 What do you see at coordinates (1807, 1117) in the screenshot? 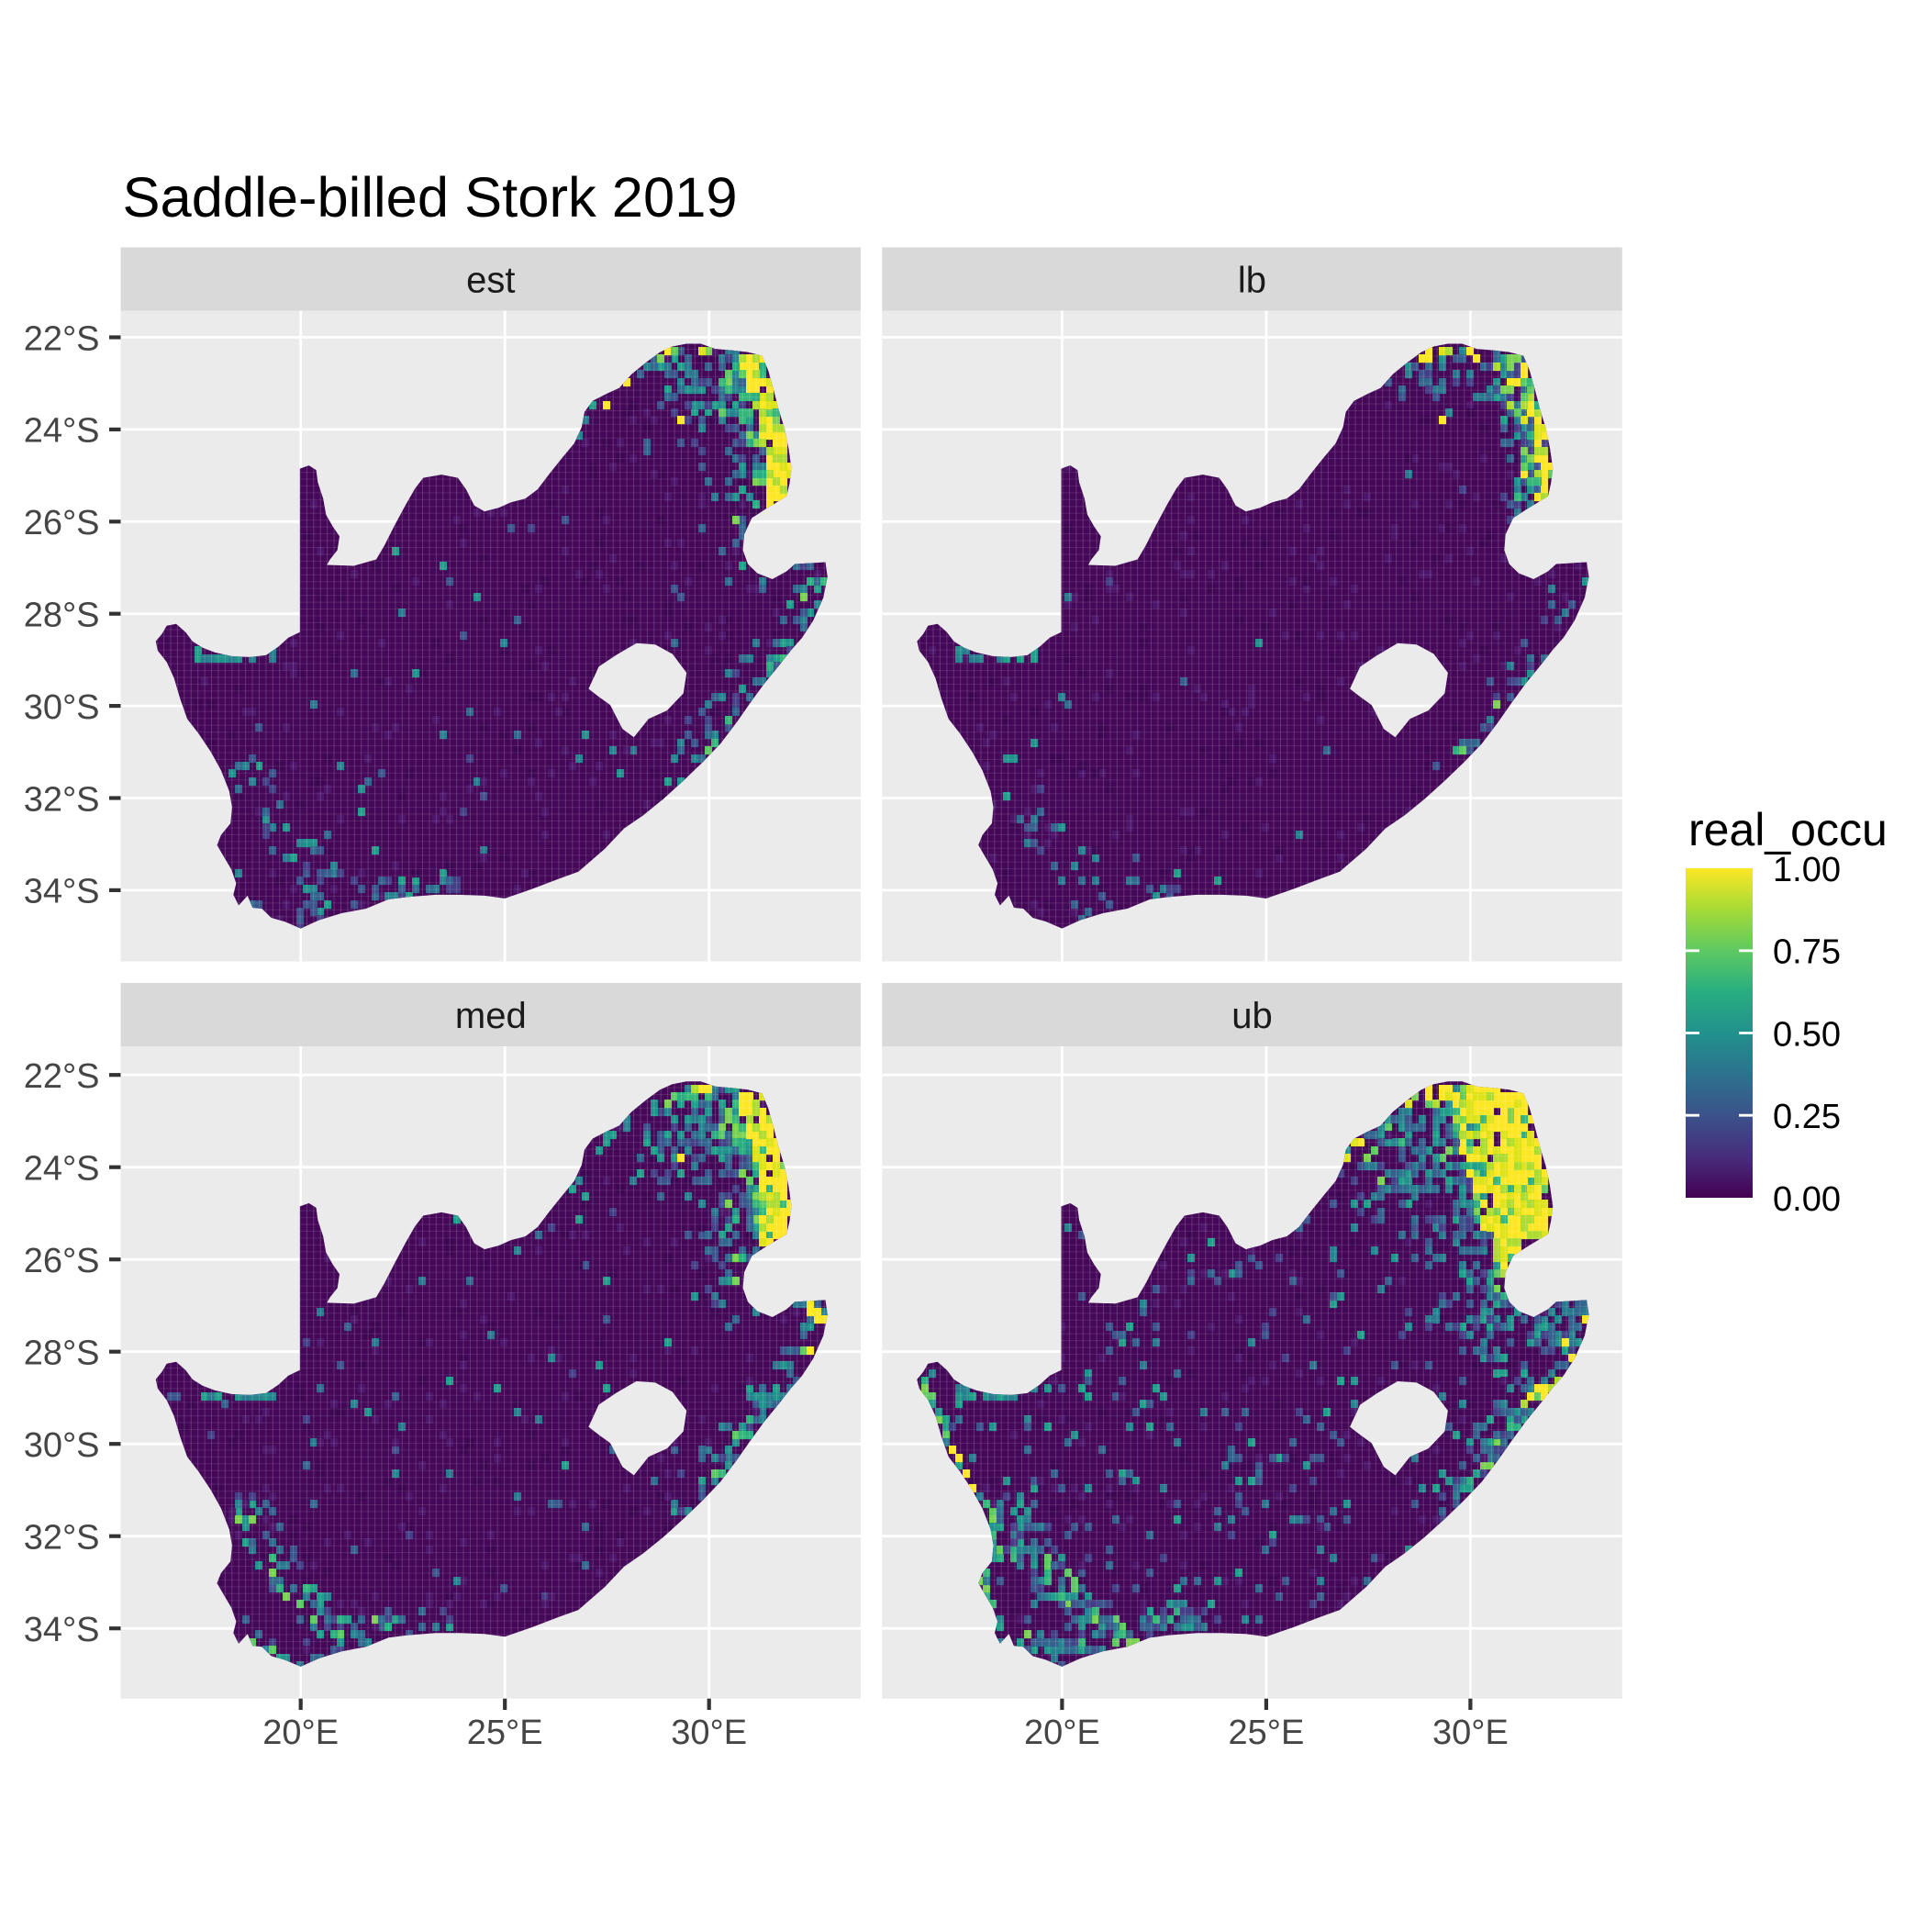
I see `svg-text: 0.25` at bounding box center [1807, 1117].